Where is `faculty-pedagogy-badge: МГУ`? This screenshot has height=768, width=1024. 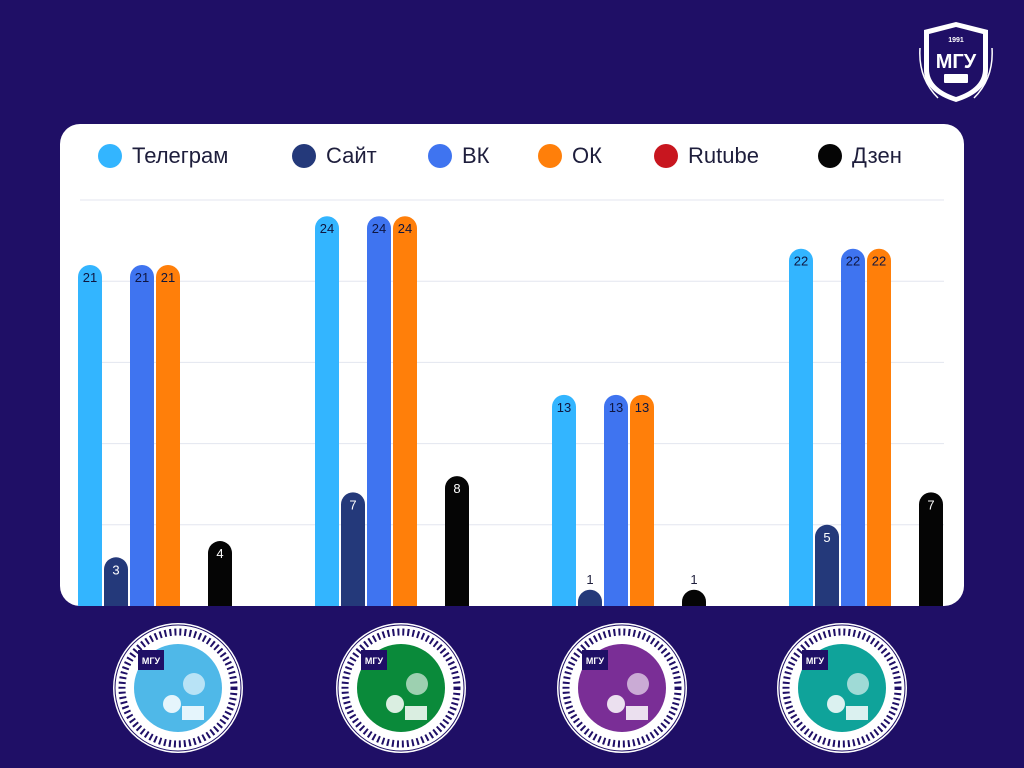 faculty-pedagogy-badge: МГУ is located at coordinates (401, 688).